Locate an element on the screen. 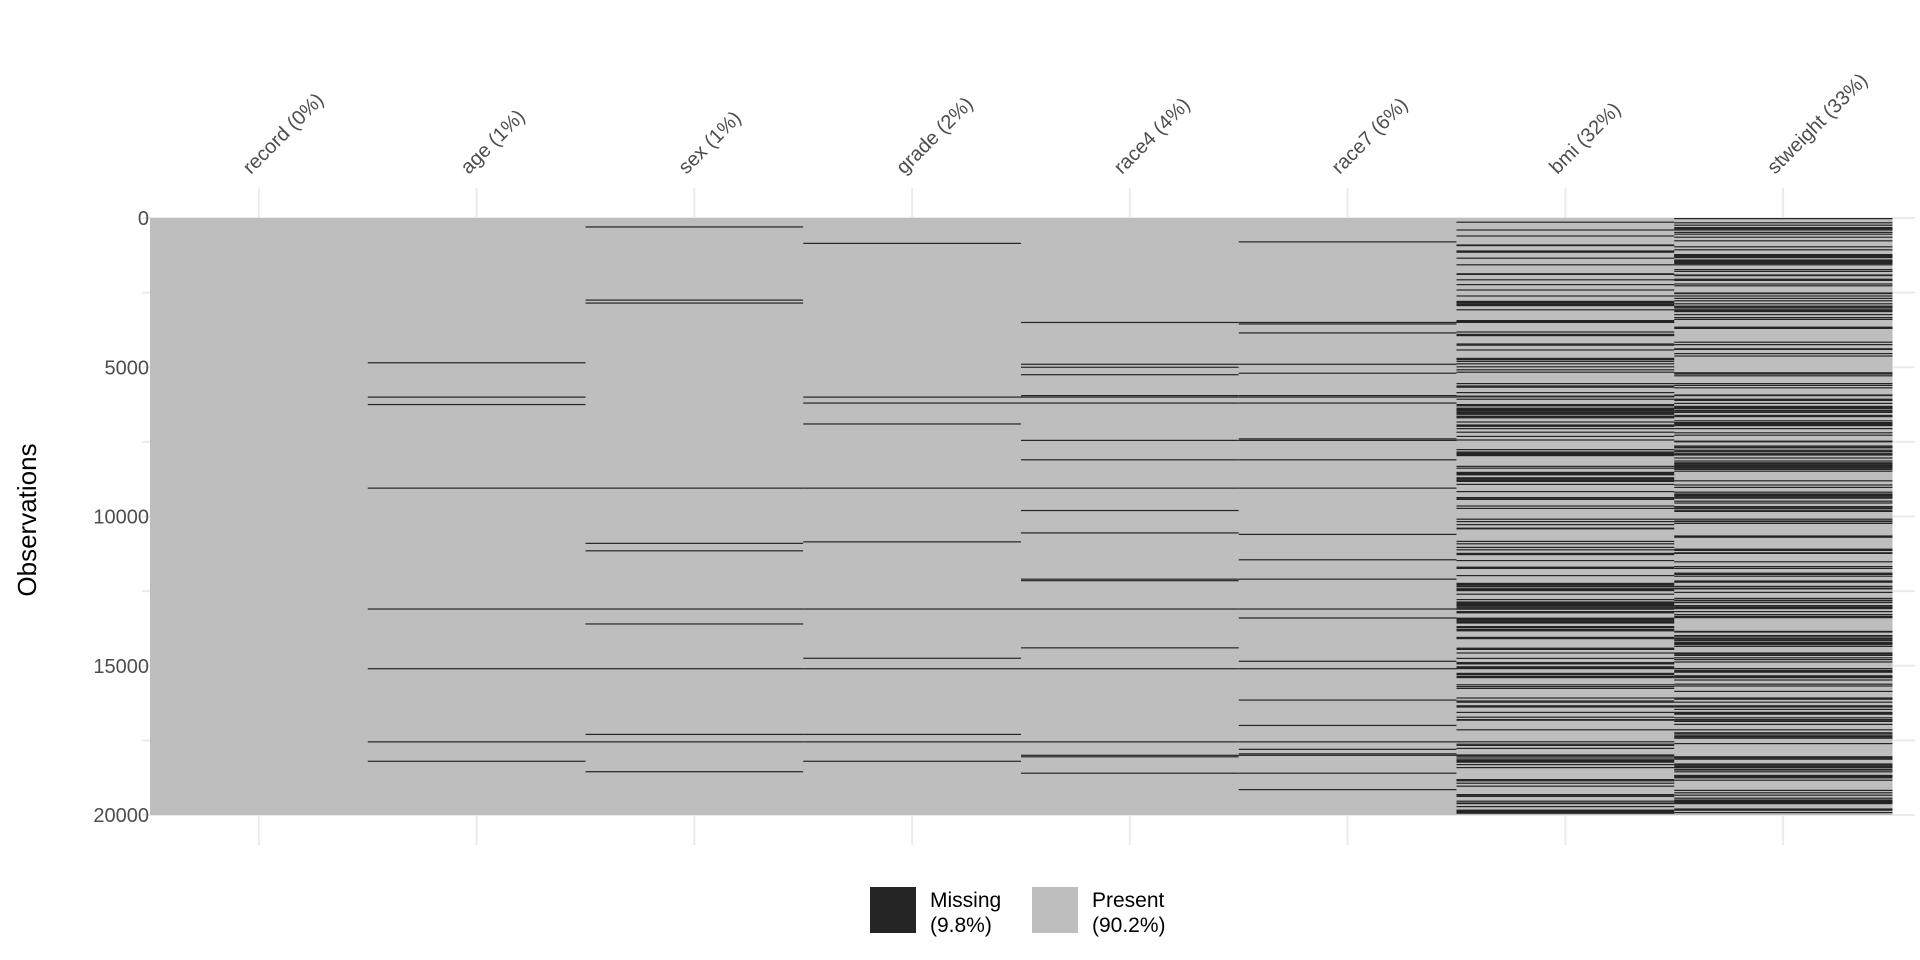  x-tick-label: grade (2%) is located at coordinates (935, 136).